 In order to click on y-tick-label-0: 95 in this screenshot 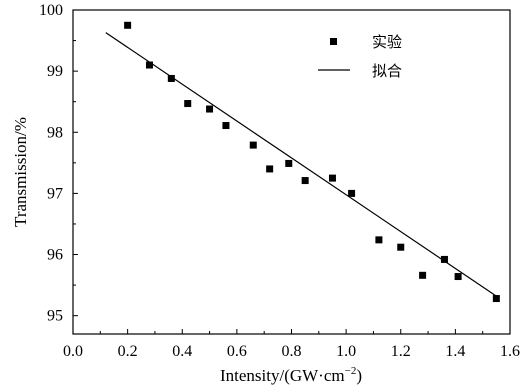, I will do `click(55, 316)`.